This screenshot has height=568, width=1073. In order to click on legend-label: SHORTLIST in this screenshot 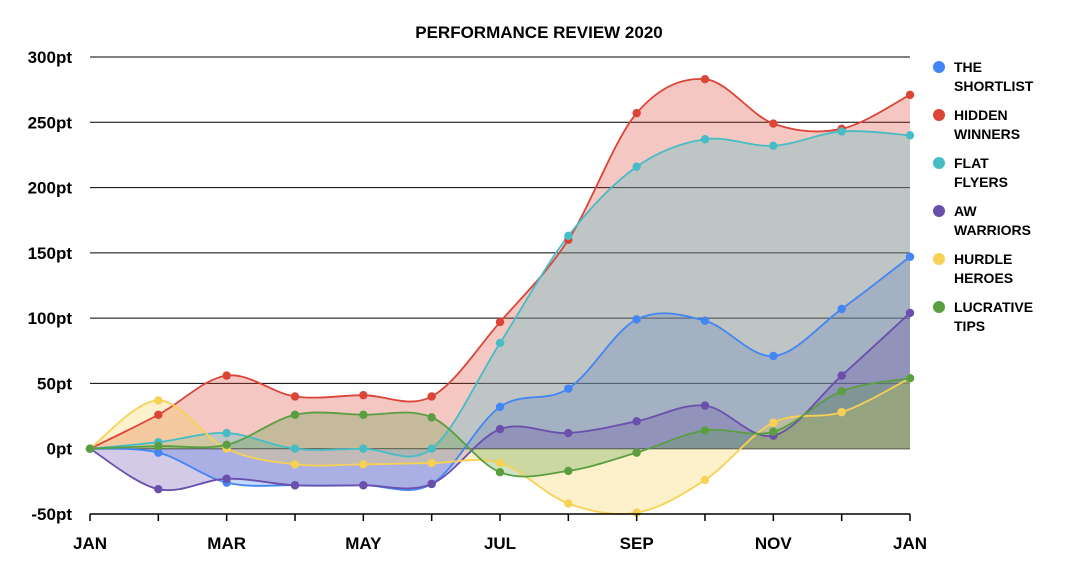, I will do `click(994, 86)`.